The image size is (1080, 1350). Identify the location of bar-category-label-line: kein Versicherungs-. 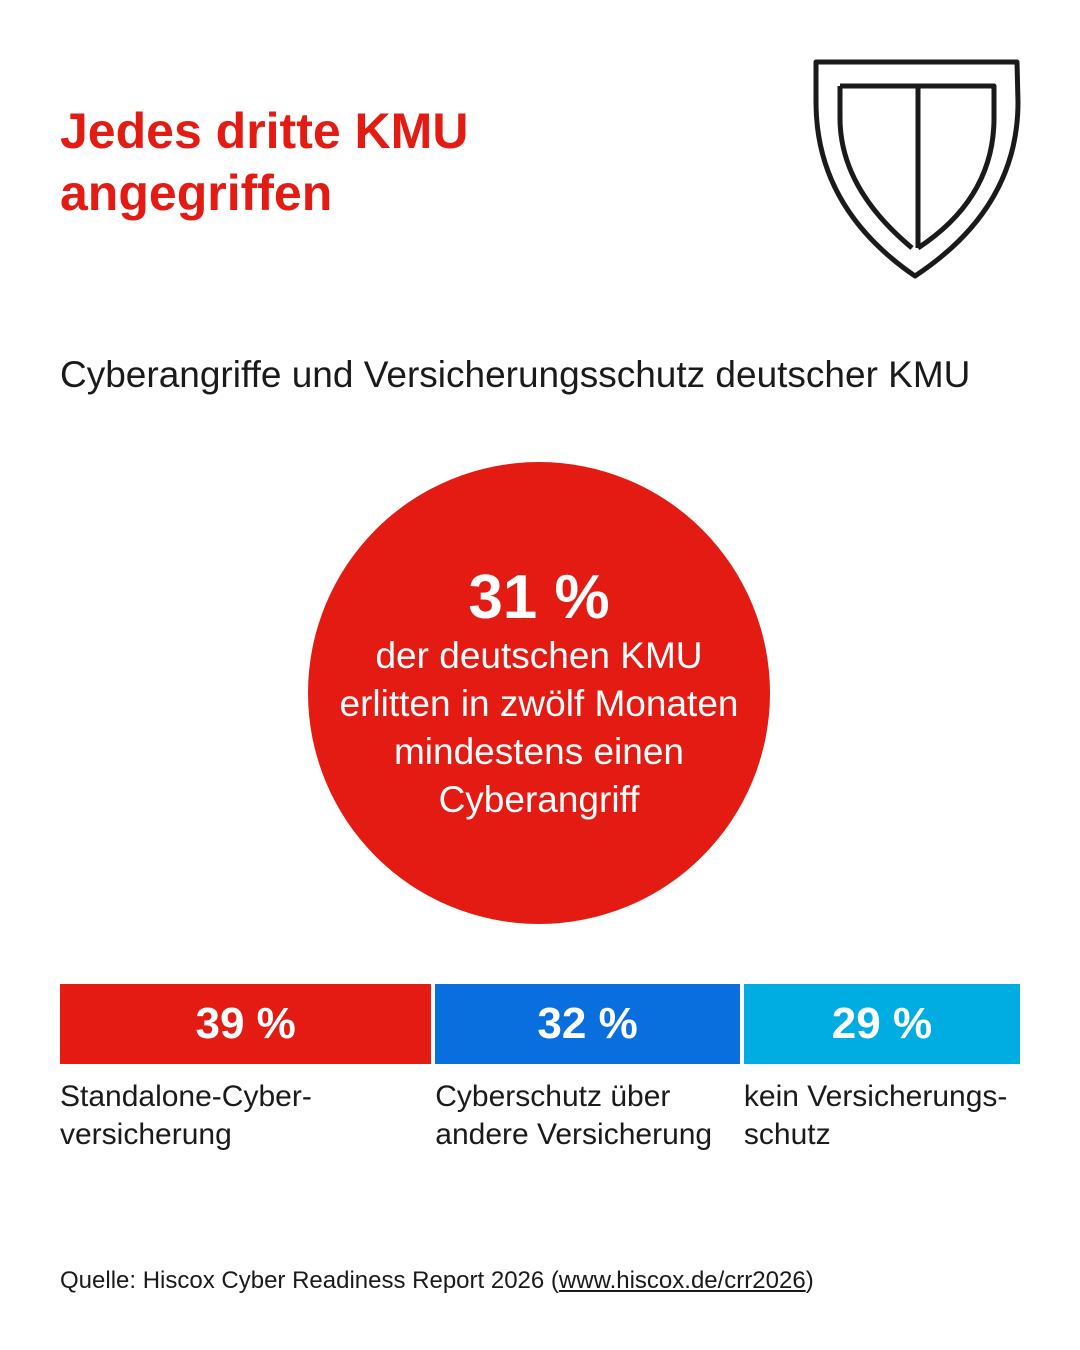
(875, 1096).